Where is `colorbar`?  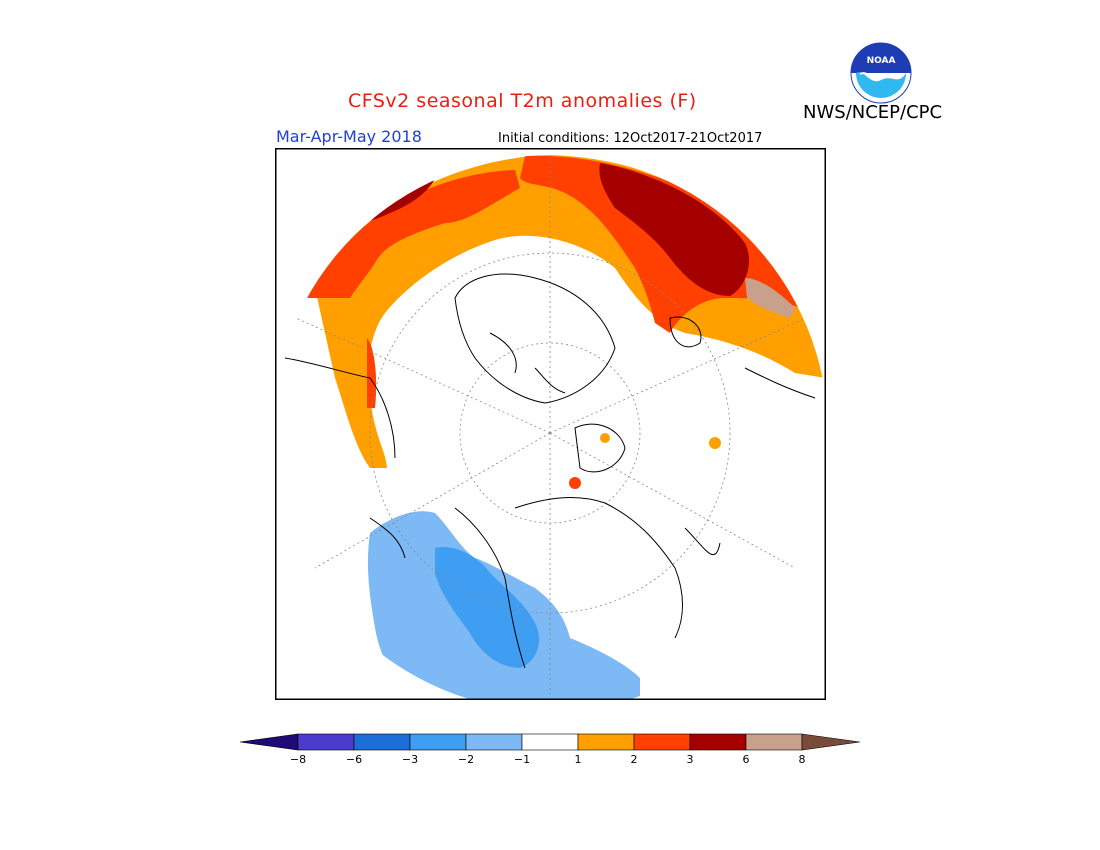
colorbar is located at coordinates (550, 742).